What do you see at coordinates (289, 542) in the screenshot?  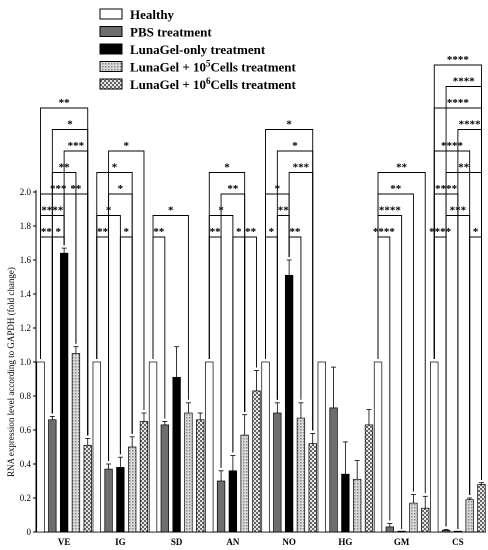 I see `x-tick-label: NO` at bounding box center [289, 542].